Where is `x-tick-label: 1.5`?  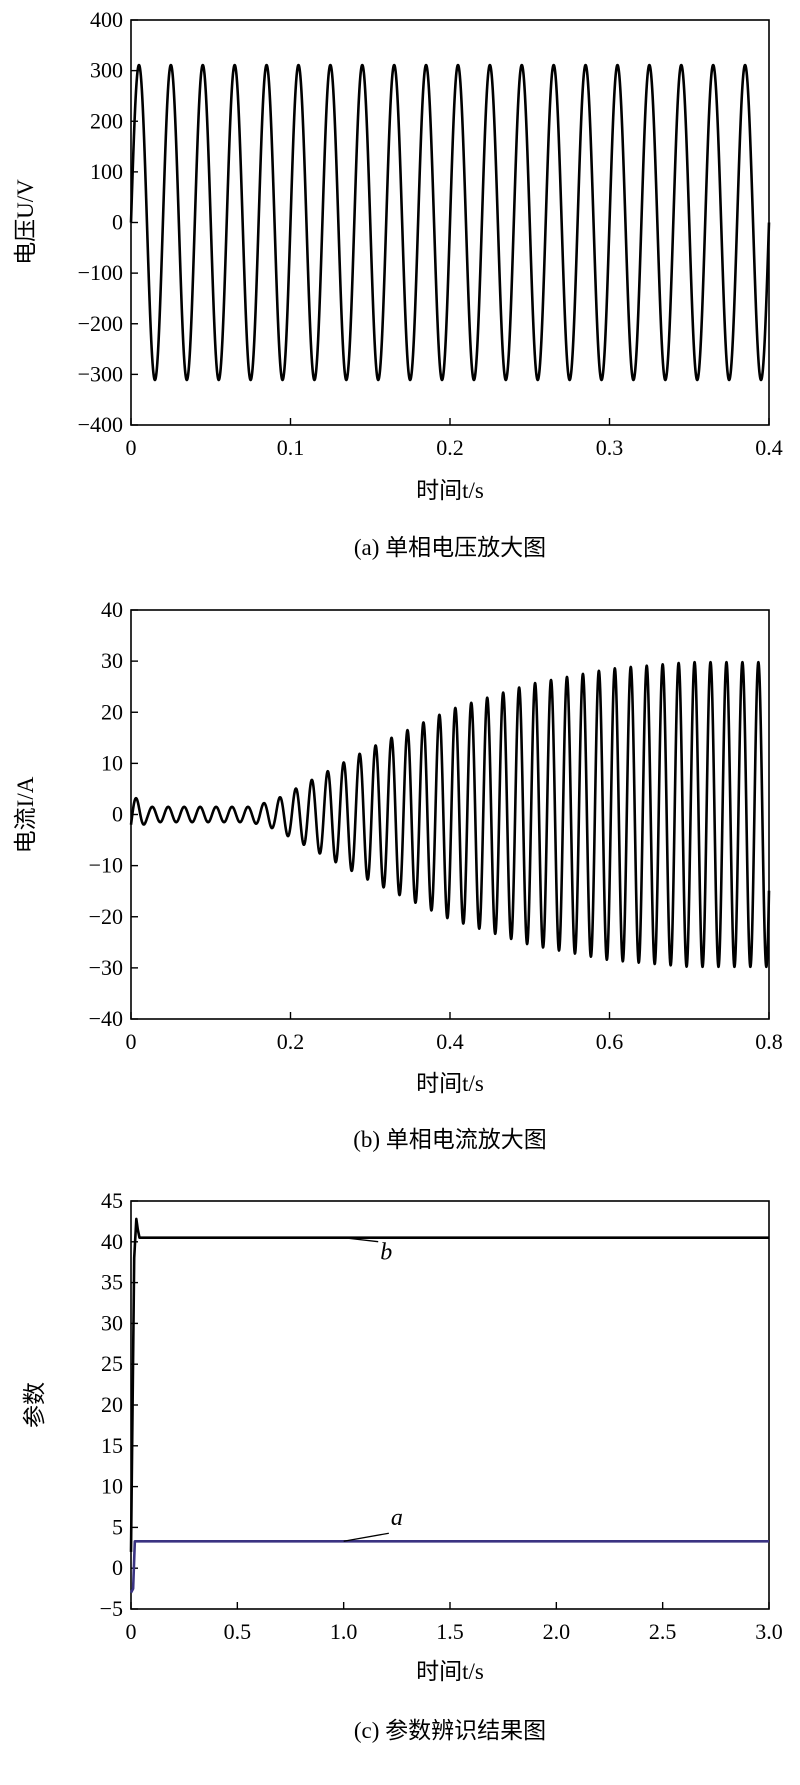 x-tick-label: 1.5 is located at coordinates (450, 1631).